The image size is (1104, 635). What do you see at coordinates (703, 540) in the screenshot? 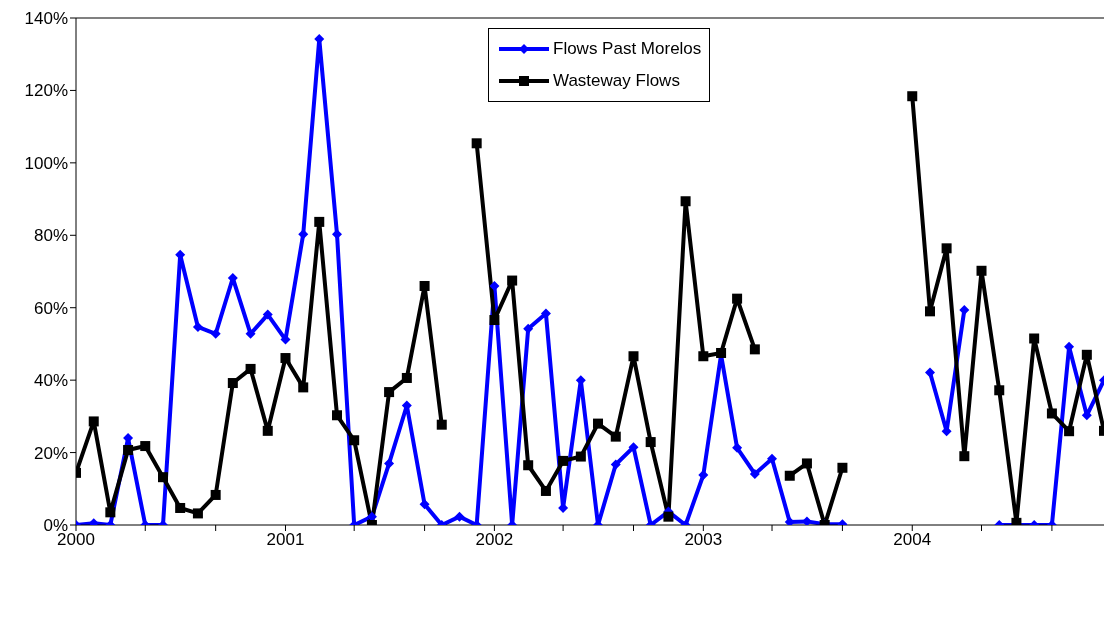
I see `x-tick-label: 2003` at bounding box center [703, 540].